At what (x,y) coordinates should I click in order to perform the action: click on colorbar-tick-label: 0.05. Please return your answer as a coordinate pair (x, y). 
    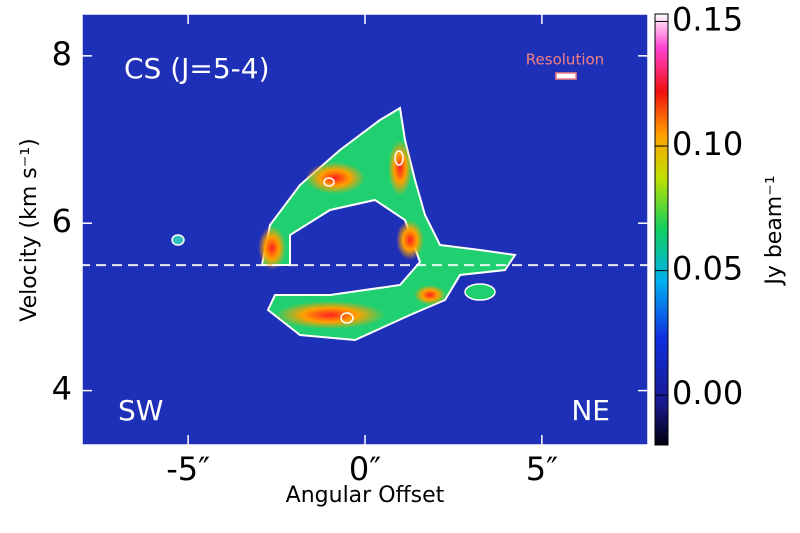
    Looking at the image, I should click on (707, 269).